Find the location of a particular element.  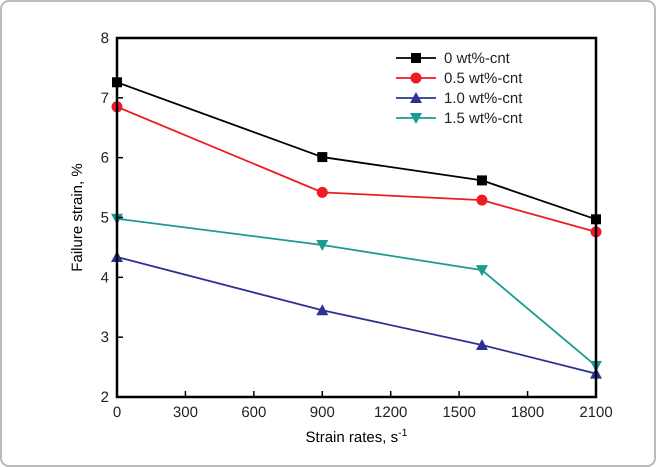

x-tick-label: 2100 is located at coordinates (596, 412).